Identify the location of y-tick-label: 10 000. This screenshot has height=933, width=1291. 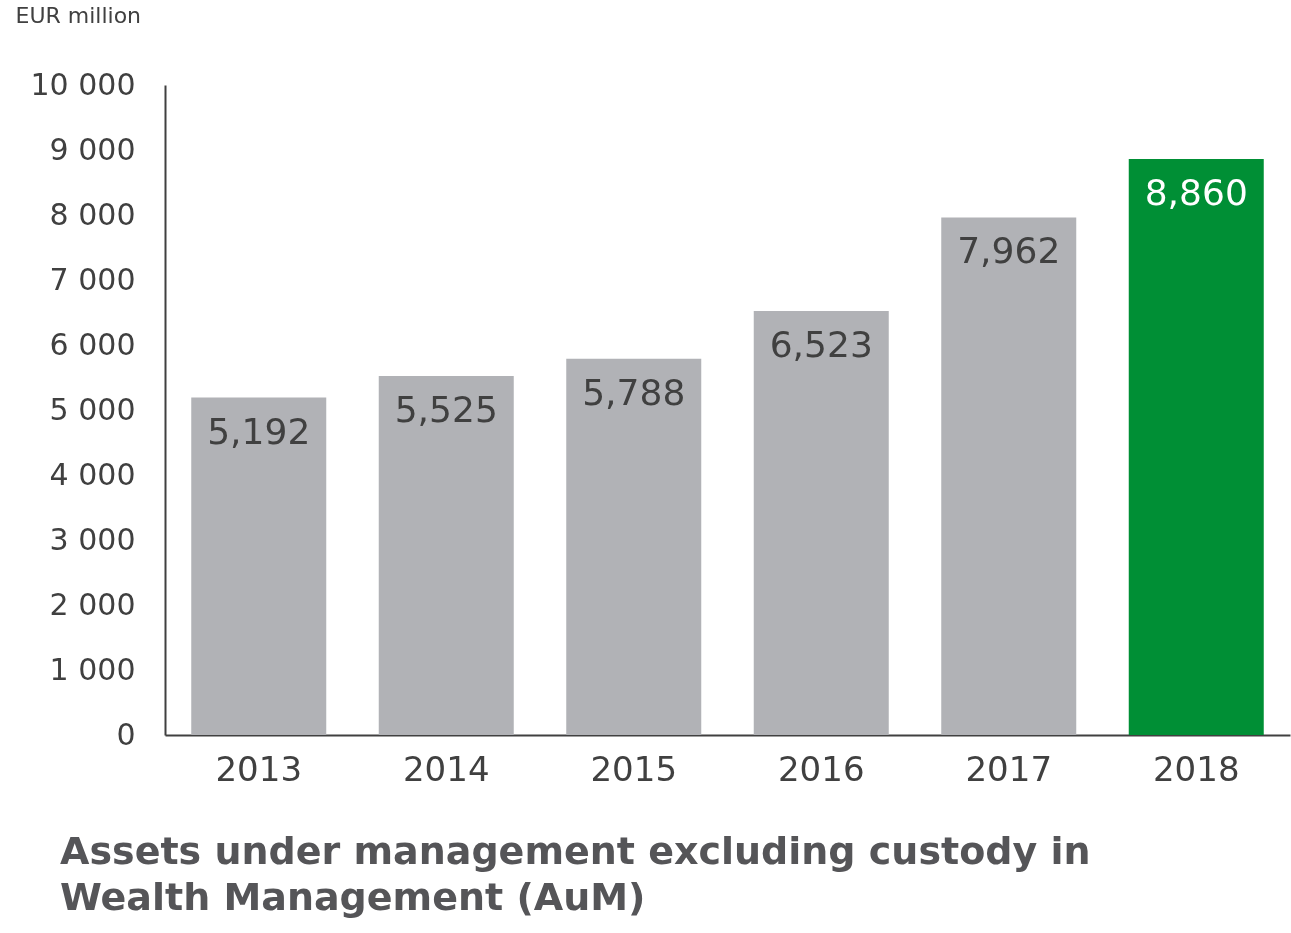
(83, 84).